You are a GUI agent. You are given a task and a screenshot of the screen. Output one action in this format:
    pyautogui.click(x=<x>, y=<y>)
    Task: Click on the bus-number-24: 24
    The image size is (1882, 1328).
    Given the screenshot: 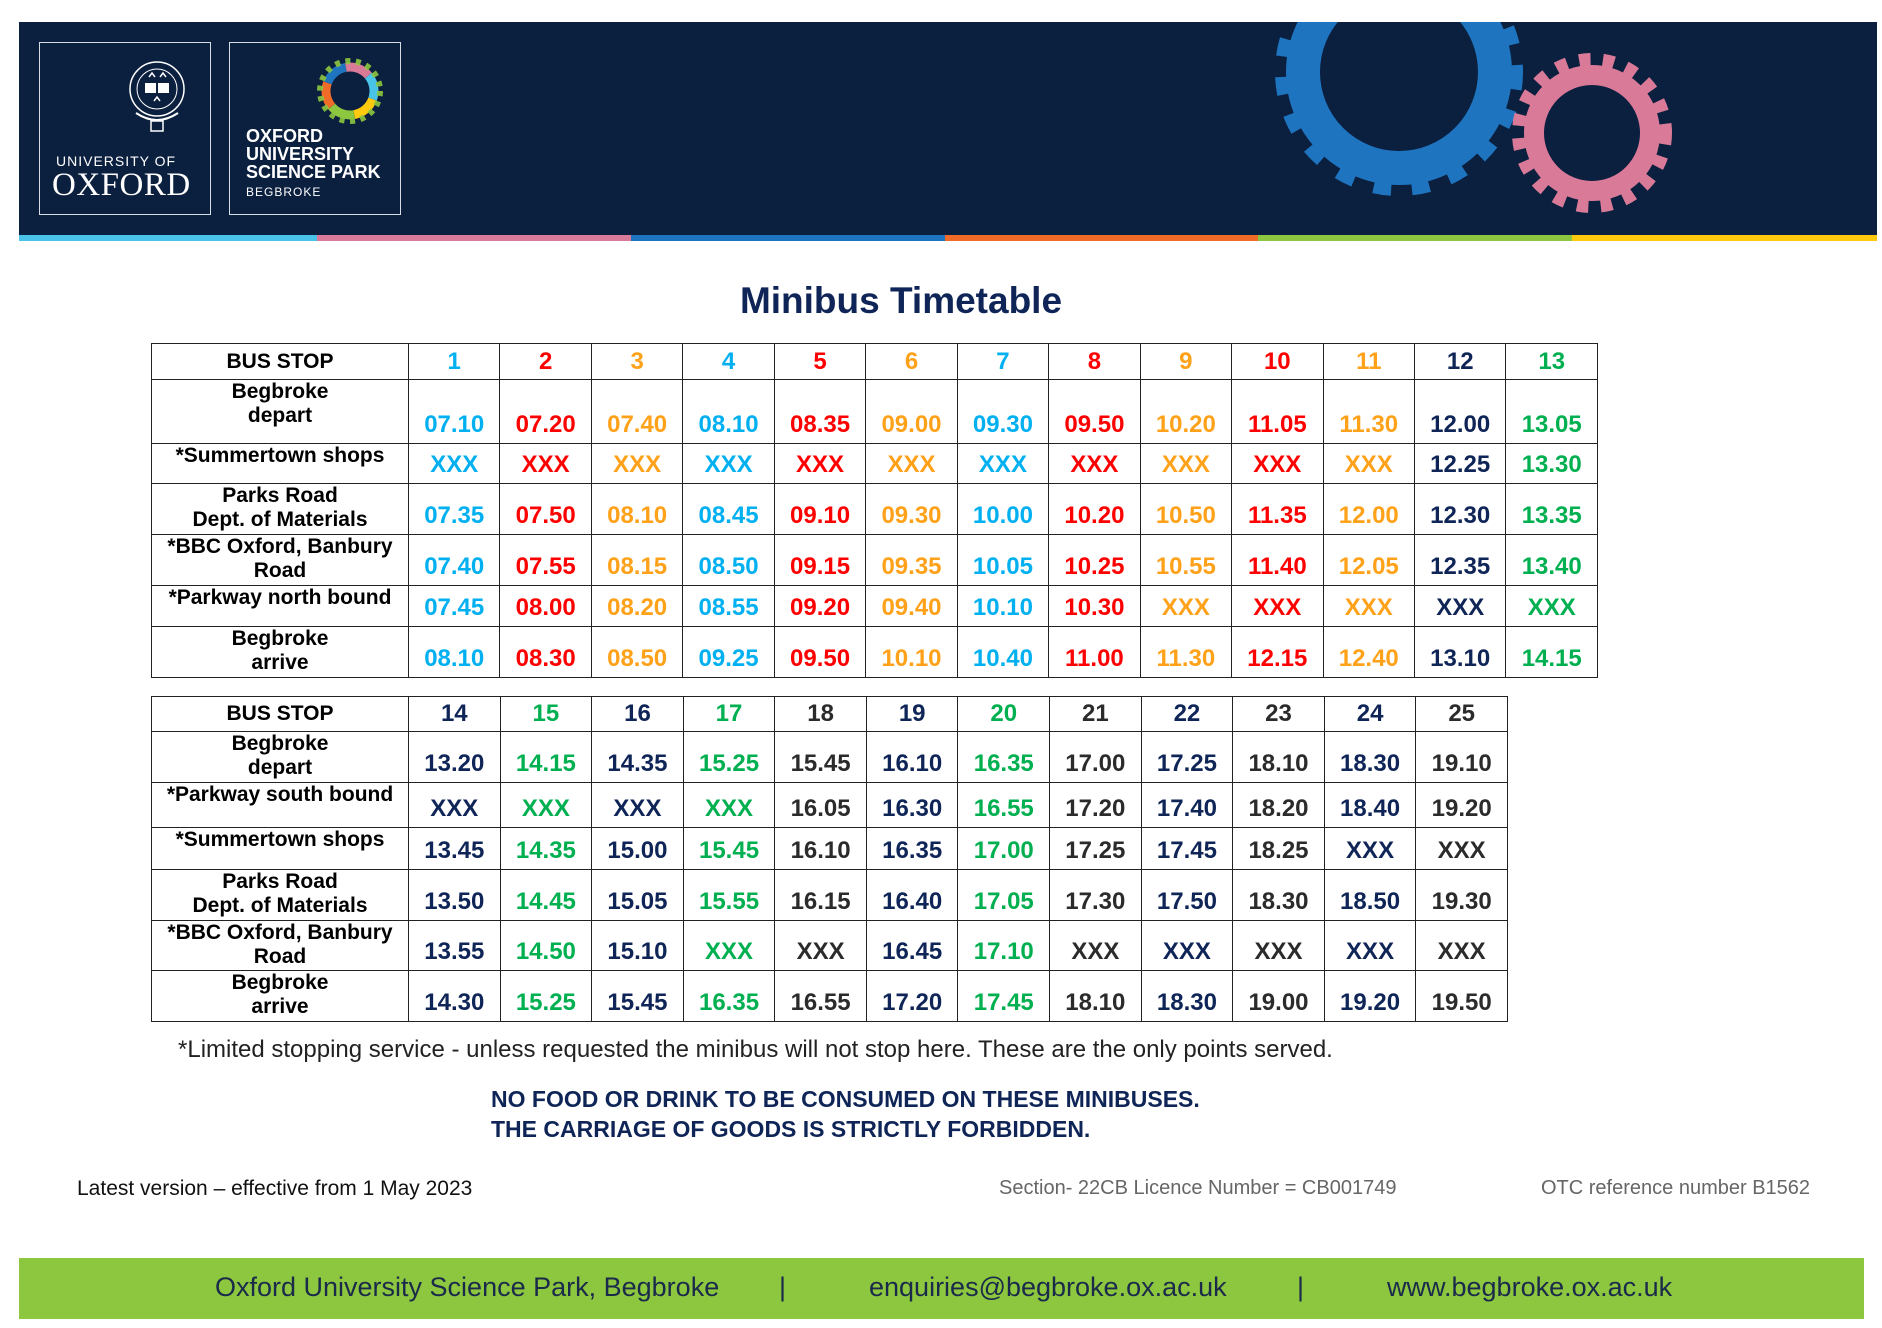 What is the action you would take?
    pyautogui.click(x=1370, y=714)
    